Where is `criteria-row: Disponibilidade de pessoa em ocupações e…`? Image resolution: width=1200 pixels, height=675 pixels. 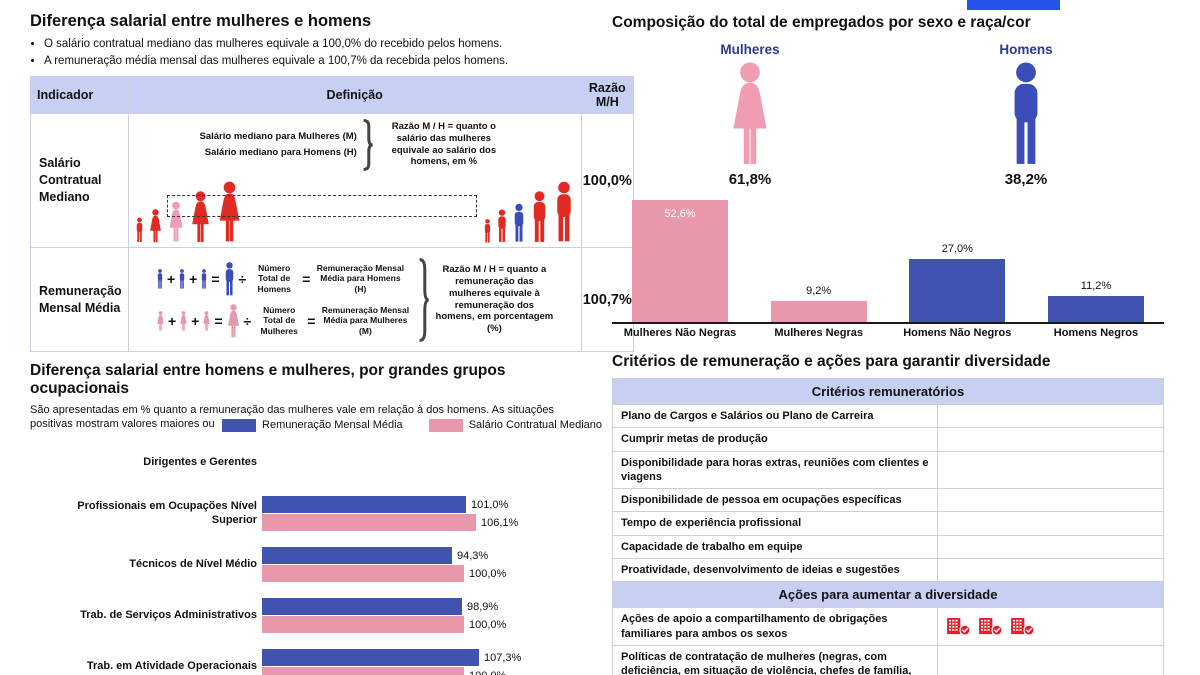 criteria-row: Disponibilidade de pessoa em ocupações e… is located at coordinates (887, 500).